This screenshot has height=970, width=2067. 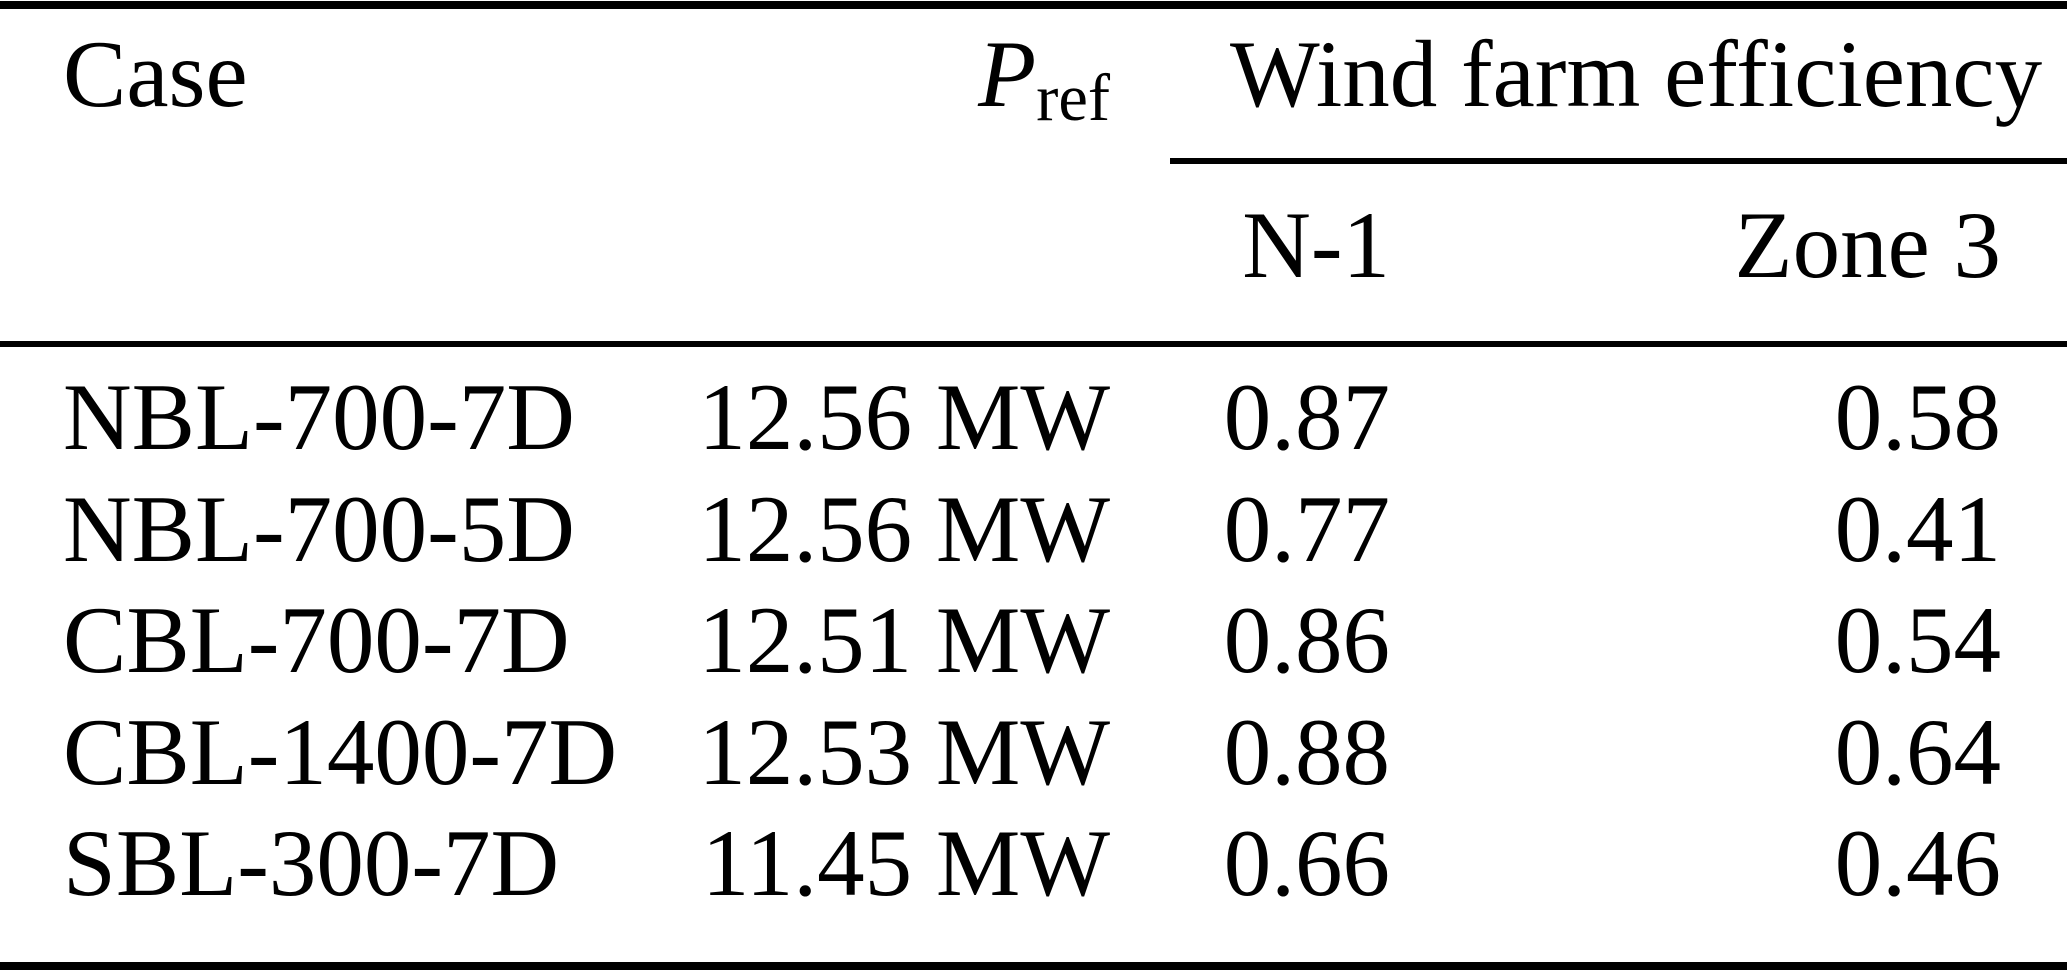 I want to click on zone3-efficiency-cell: 0.41, so click(x=1917, y=529).